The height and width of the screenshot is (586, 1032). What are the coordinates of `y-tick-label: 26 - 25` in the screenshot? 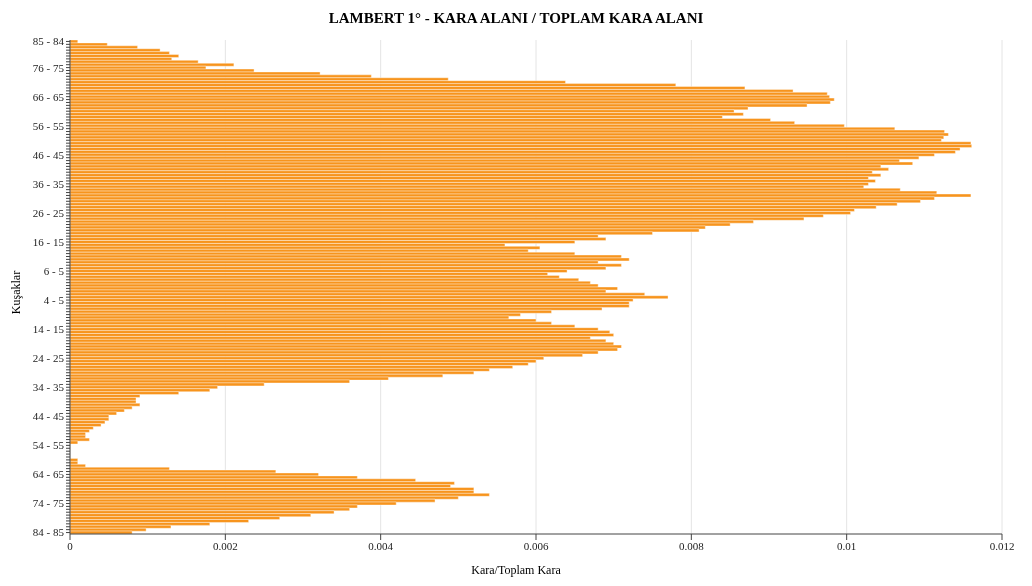 It's located at (48, 212).